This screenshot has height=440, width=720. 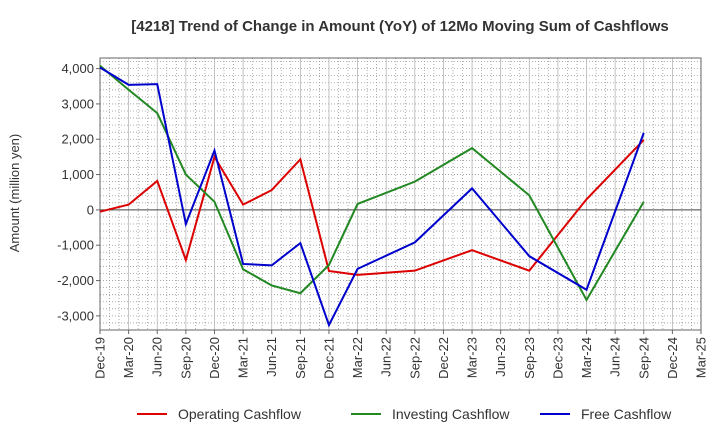 What do you see at coordinates (128, 357) in the screenshot?
I see `x-tick-label: Mar-20` at bounding box center [128, 357].